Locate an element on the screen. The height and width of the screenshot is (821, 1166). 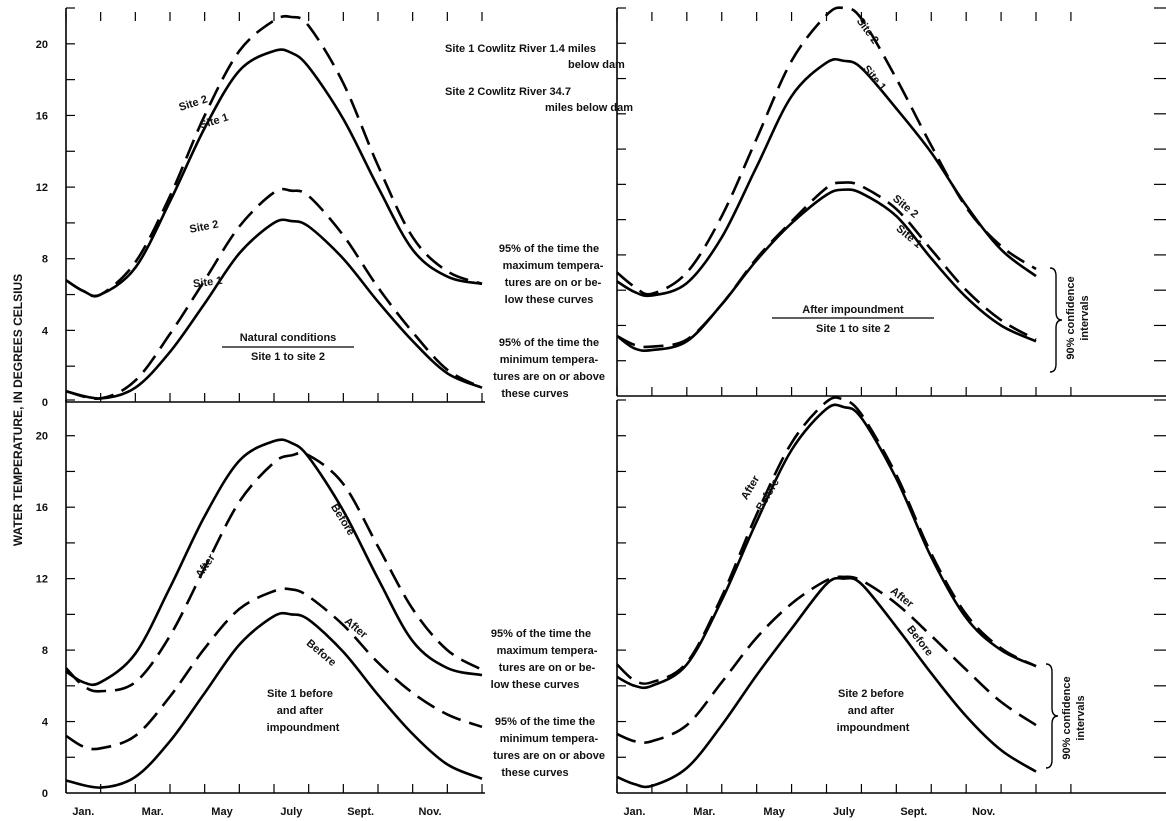
top-right-max-site-1-curve is located at coordinates (826, 177).